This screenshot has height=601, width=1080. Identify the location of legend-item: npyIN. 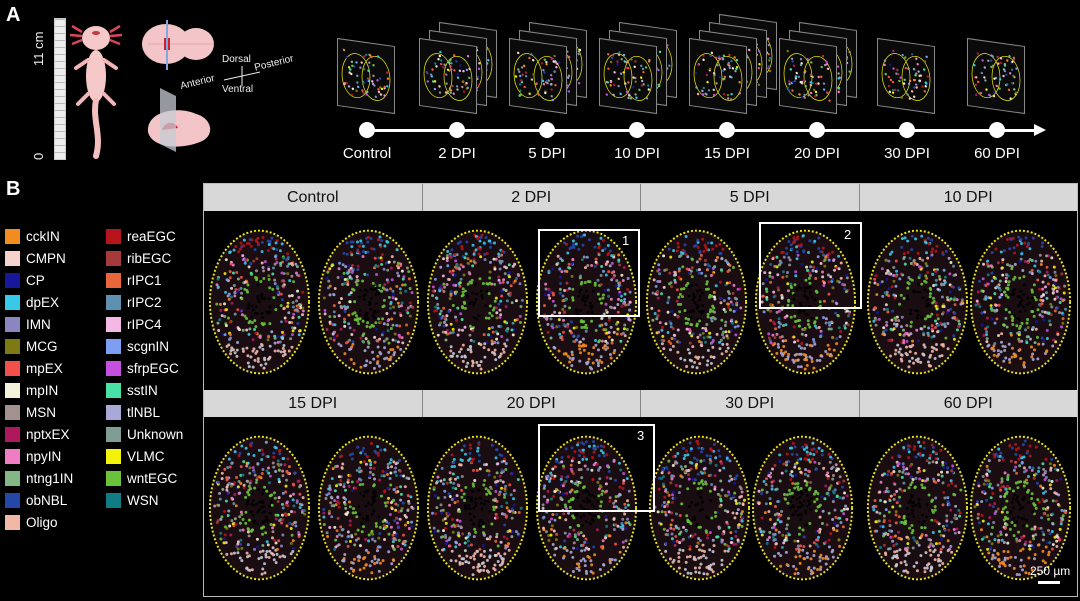
(39, 456).